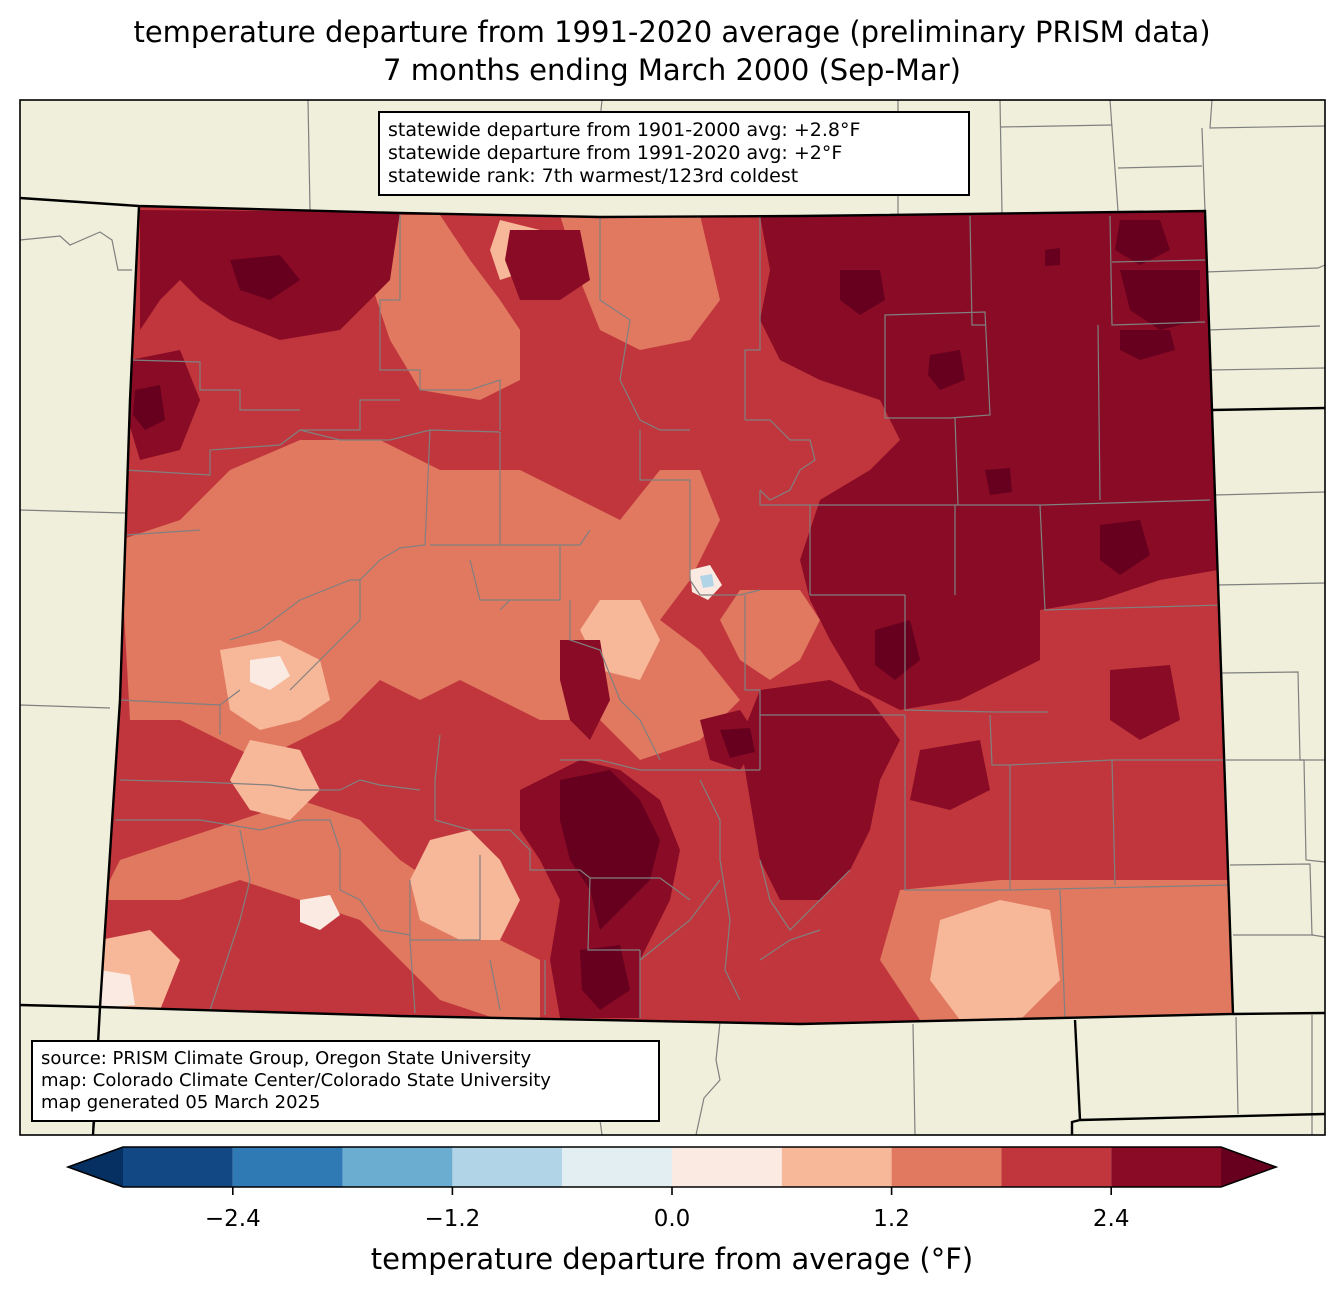 The height and width of the screenshot is (1299, 1344). I want to click on colorbar-tick-label: −1.2, so click(452, 1219).